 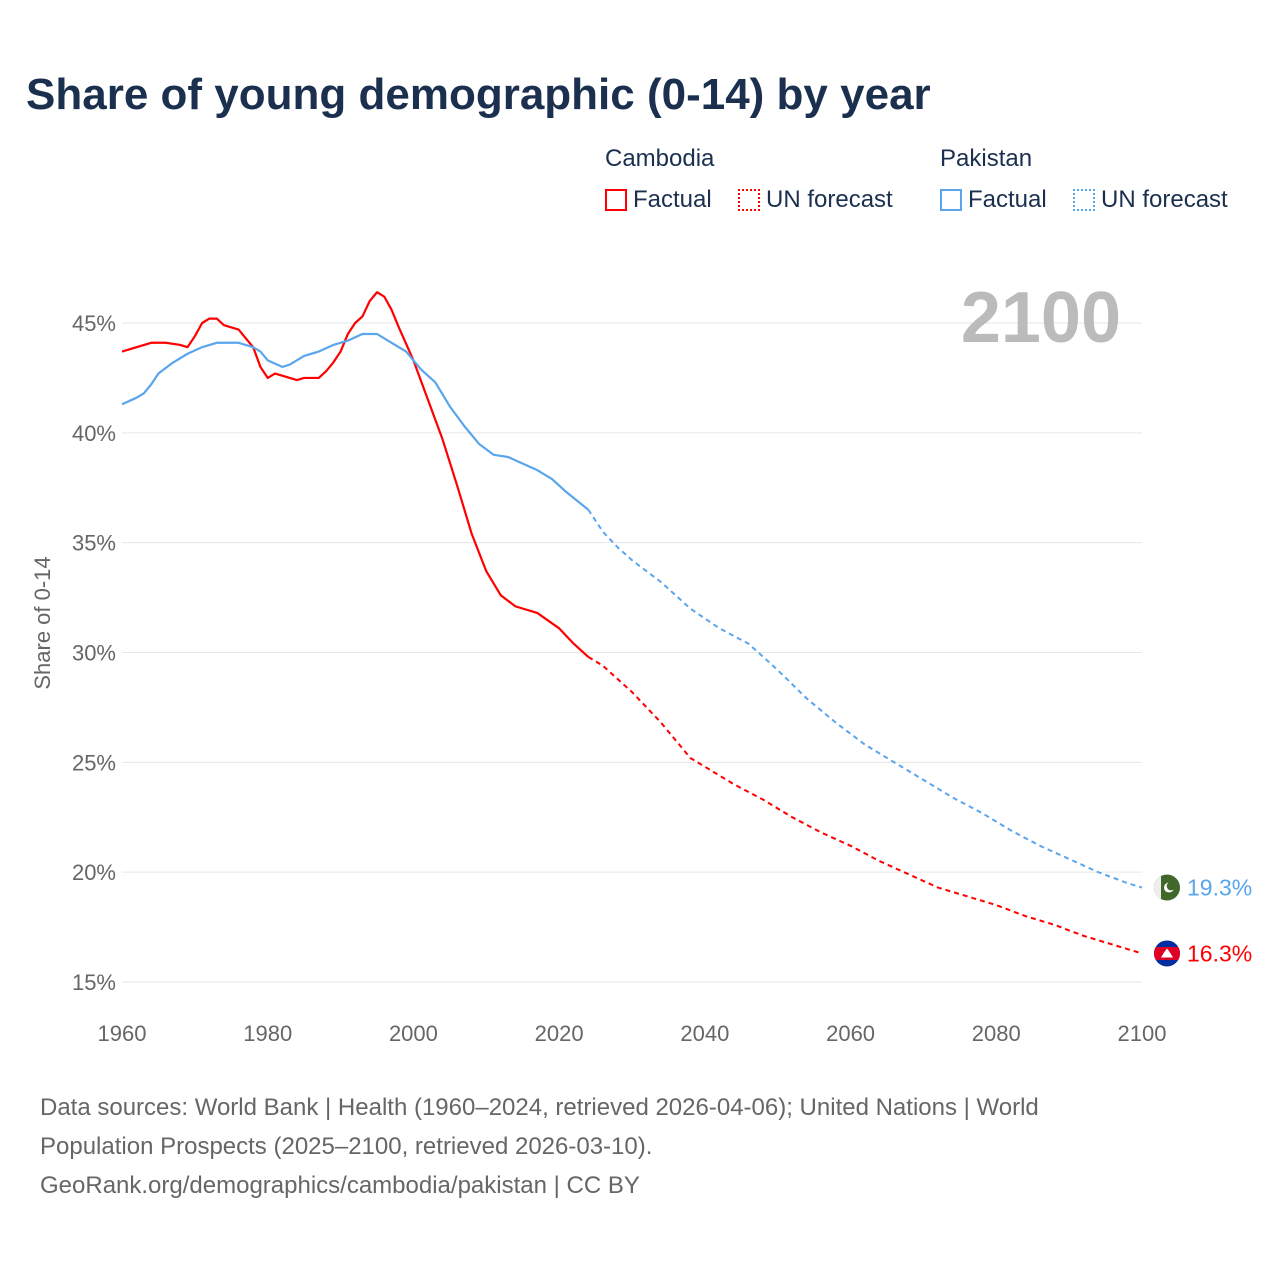 I want to click on legend-cambodia-factual: Factual, so click(x=658, y=200).